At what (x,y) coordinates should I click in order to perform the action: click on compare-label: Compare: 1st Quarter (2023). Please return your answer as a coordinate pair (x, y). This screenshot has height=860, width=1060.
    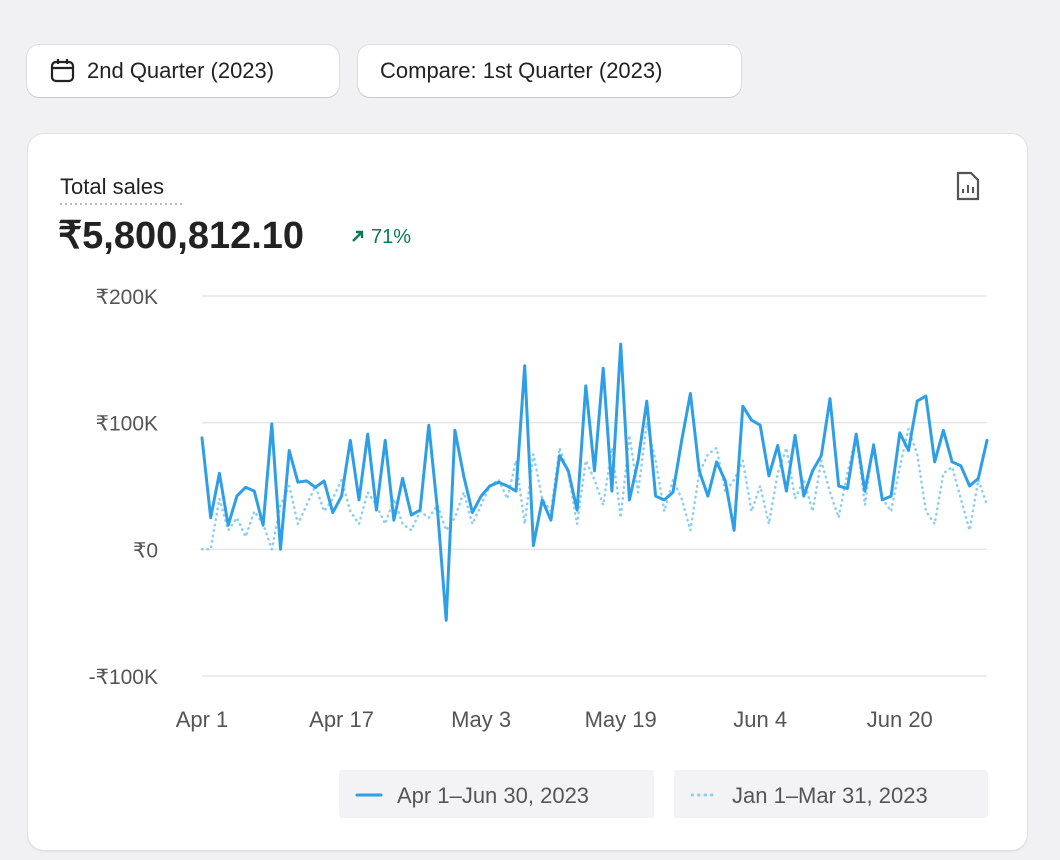
    Looking at the image, I should click on (521, 70).